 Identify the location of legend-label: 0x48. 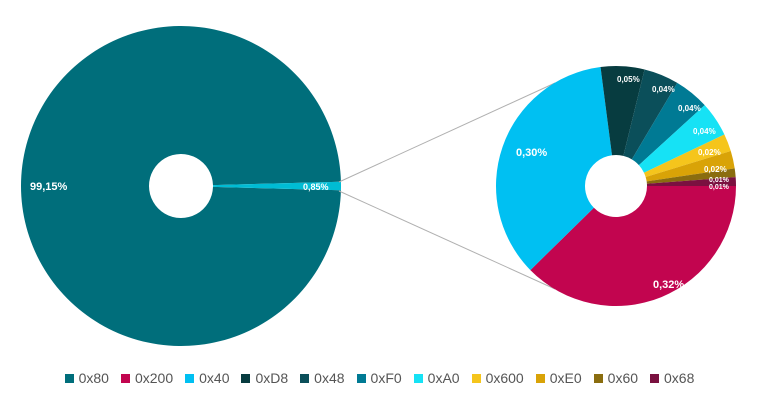
(329, 378).